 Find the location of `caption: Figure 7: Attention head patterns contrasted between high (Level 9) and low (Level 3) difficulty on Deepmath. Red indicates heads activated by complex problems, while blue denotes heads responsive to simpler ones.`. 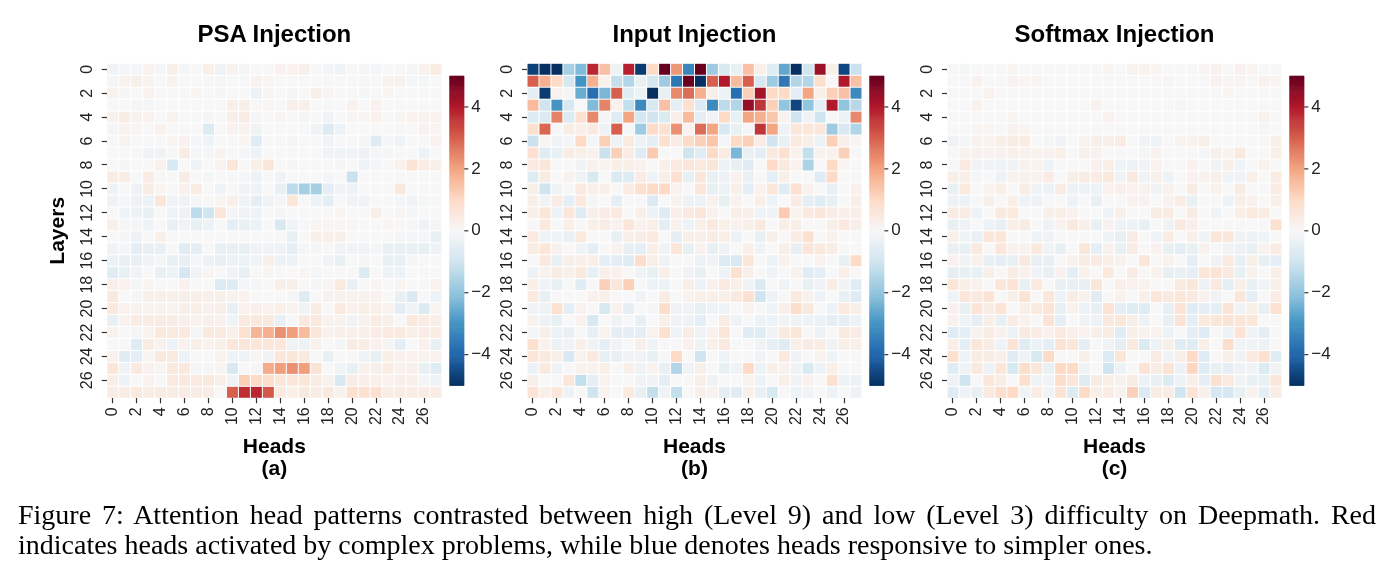

caption: Figure 7: Attention head patterns contrasted between high (Level 9) and low (Level 3) difficulty on Deepmath. Red indicates heads activated by complex problems, while blue denotes heads responsive to simpler ones. is located at coordinates (697, 529).